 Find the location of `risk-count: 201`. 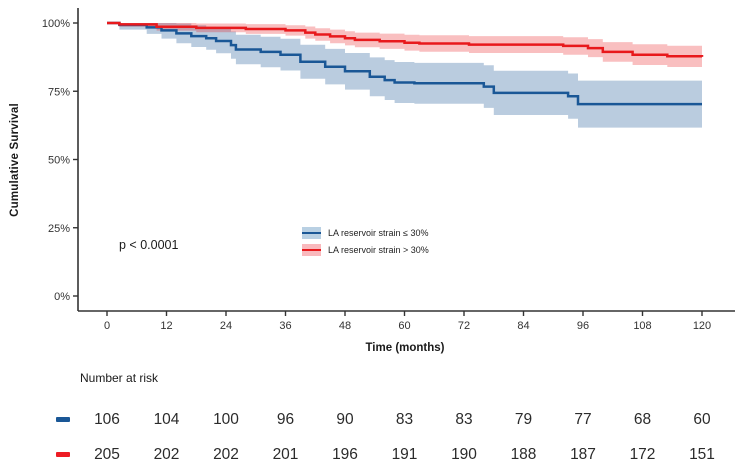

risk-count: 201 is located at coordinates (285, 454).